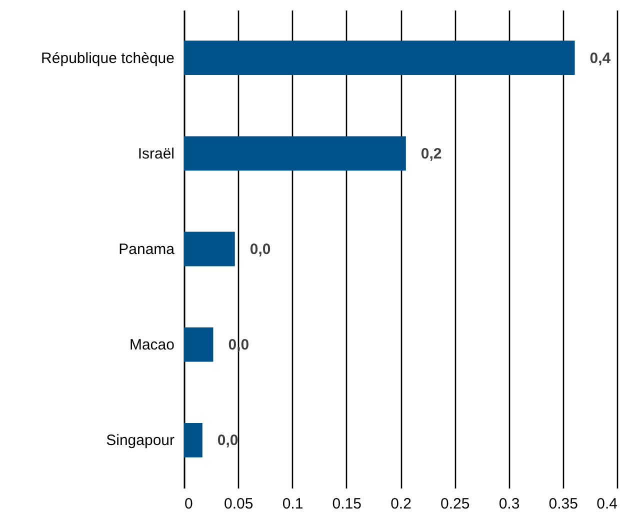  I want to click on x-tick-label: 0.2, so click(401, 504).